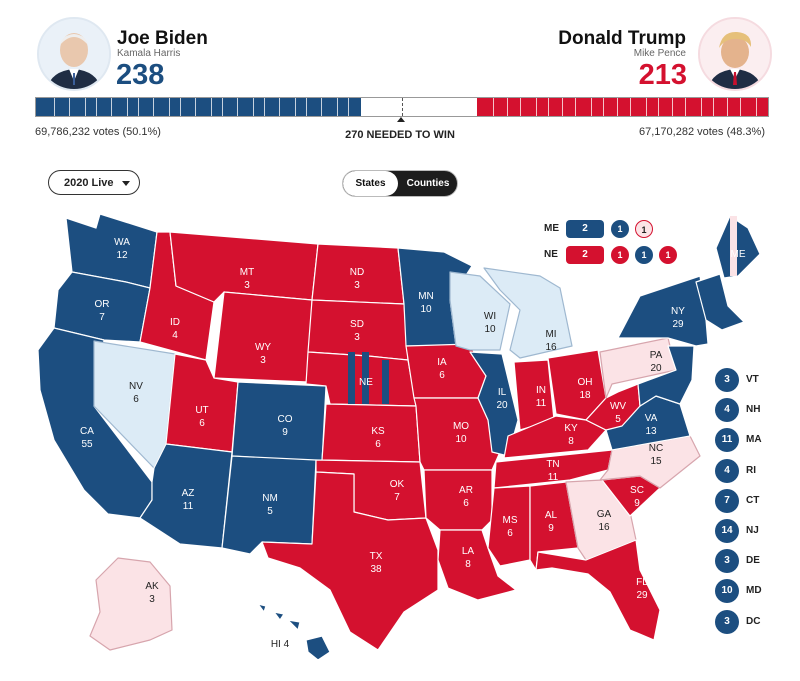  I want to click on trump-avatar, so click(735, 54).